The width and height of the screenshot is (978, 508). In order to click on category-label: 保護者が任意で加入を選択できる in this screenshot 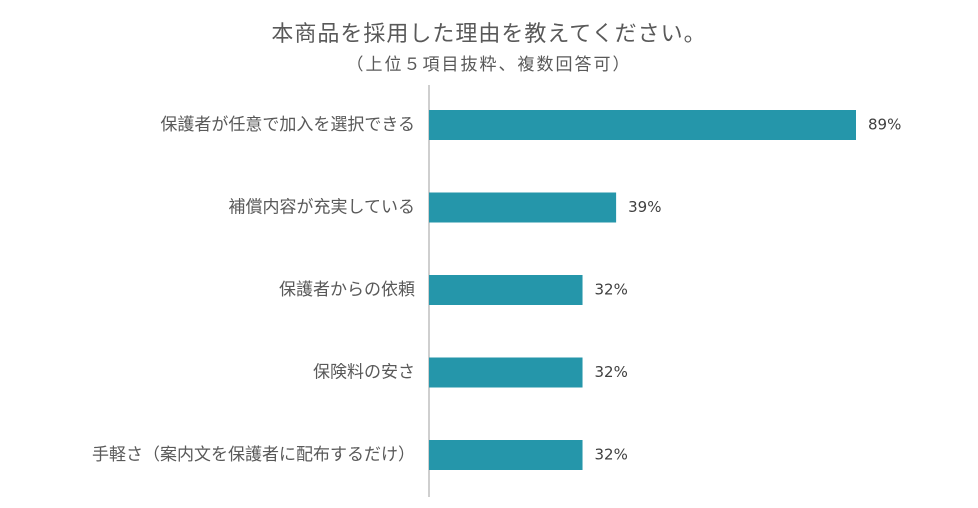, I will do `click(287, 125)`.